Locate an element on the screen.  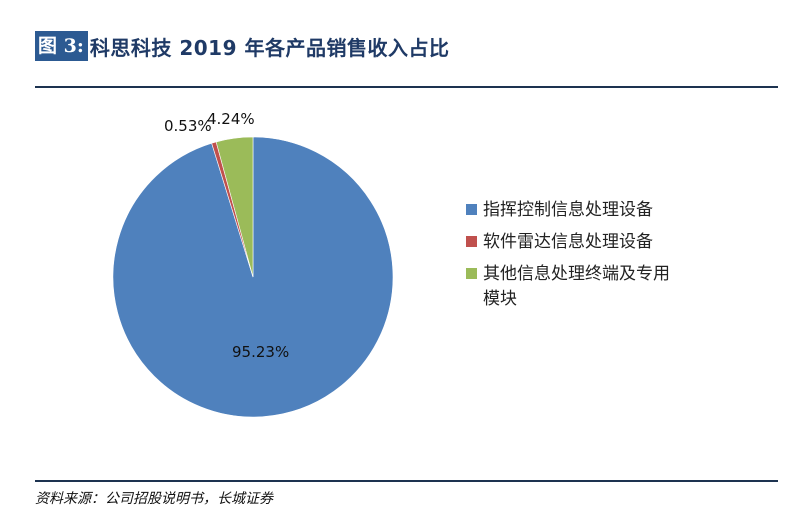
source-note: 资料来源：公司招股说明书，长城证券 is located at coordinates (154, 499).